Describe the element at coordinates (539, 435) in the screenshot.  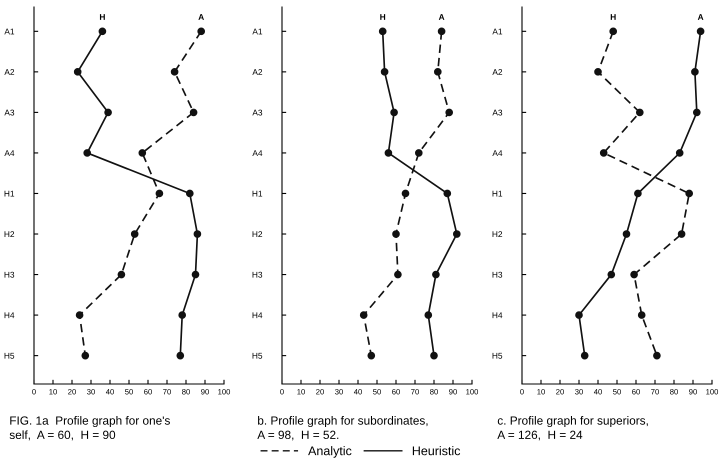
I see `text: A = 126, H = 24` at that location.